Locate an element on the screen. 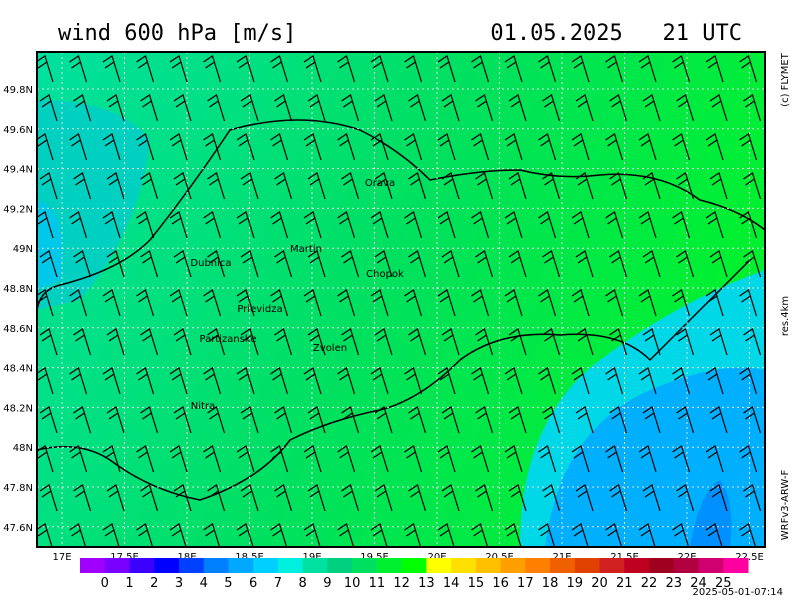  colorbar-label: 9 is located at coordinates (327, 583).